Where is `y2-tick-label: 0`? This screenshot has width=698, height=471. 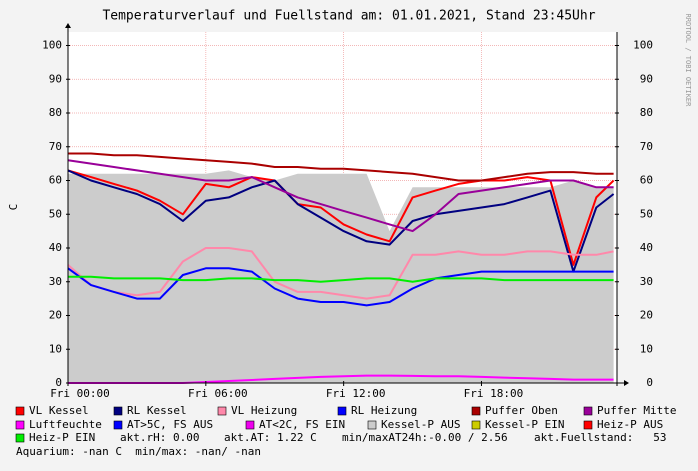
y2-tick-label: 0 is located at coordinates (649, 382).